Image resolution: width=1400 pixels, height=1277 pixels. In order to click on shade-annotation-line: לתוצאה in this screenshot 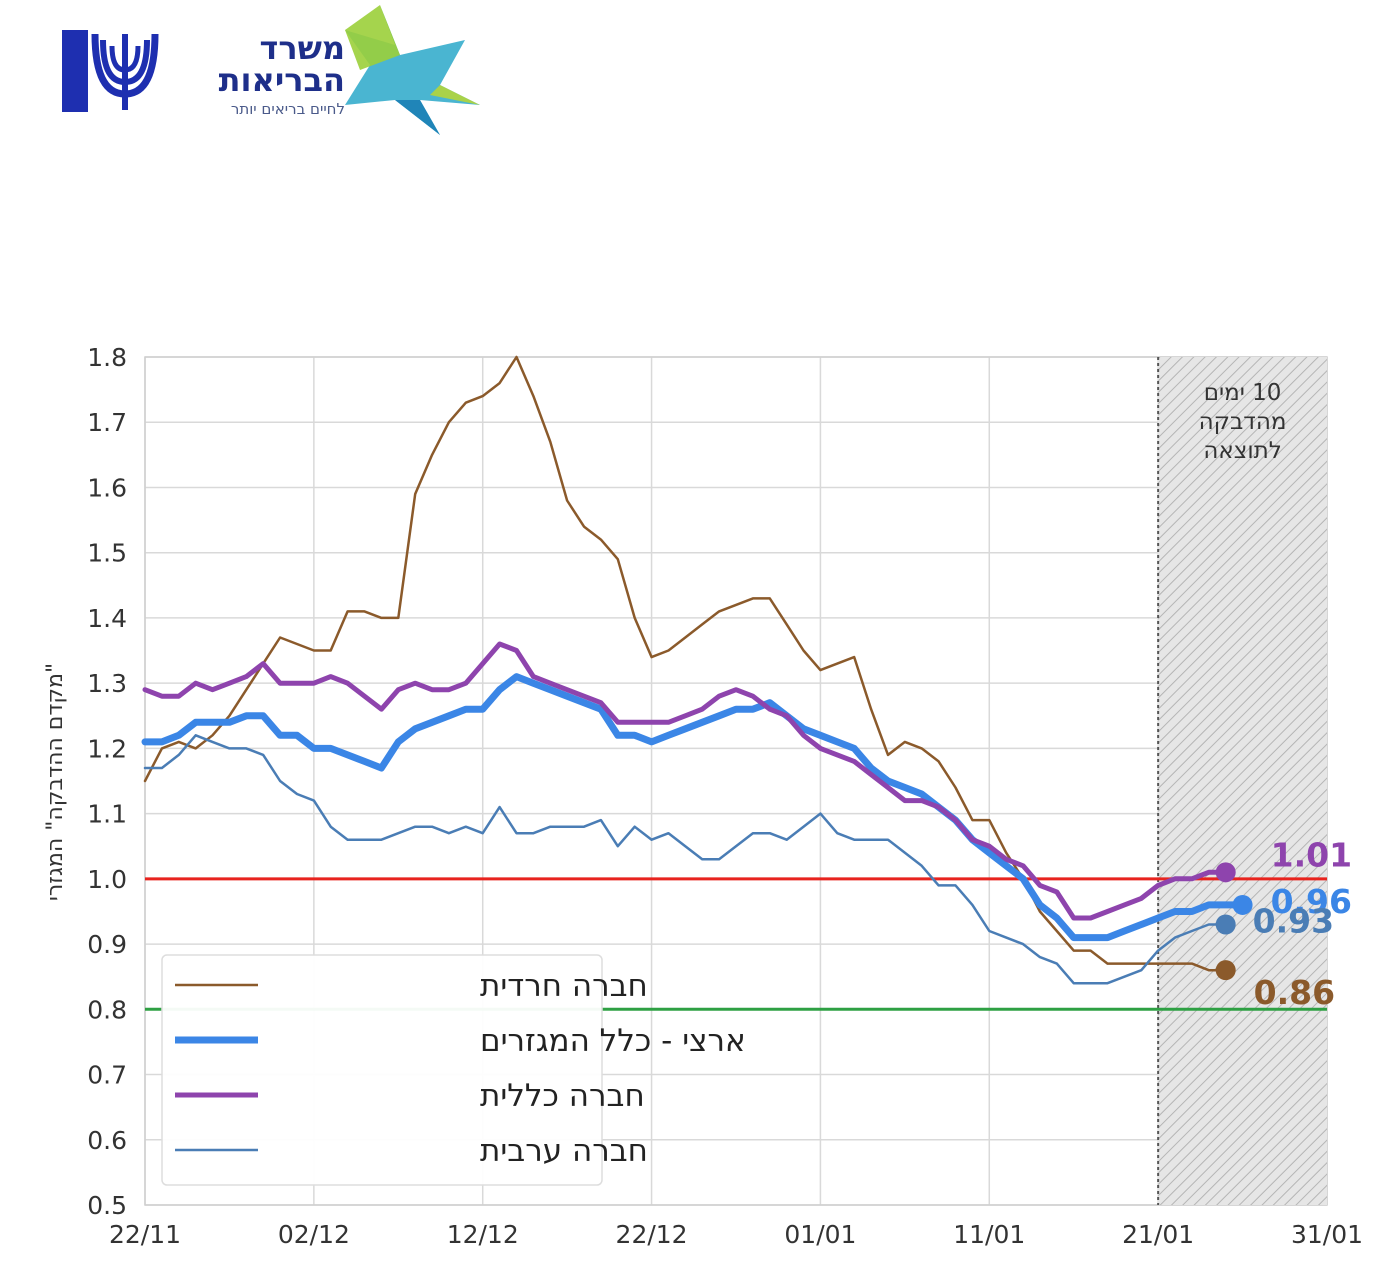, I will do `click(1242, 451)`.